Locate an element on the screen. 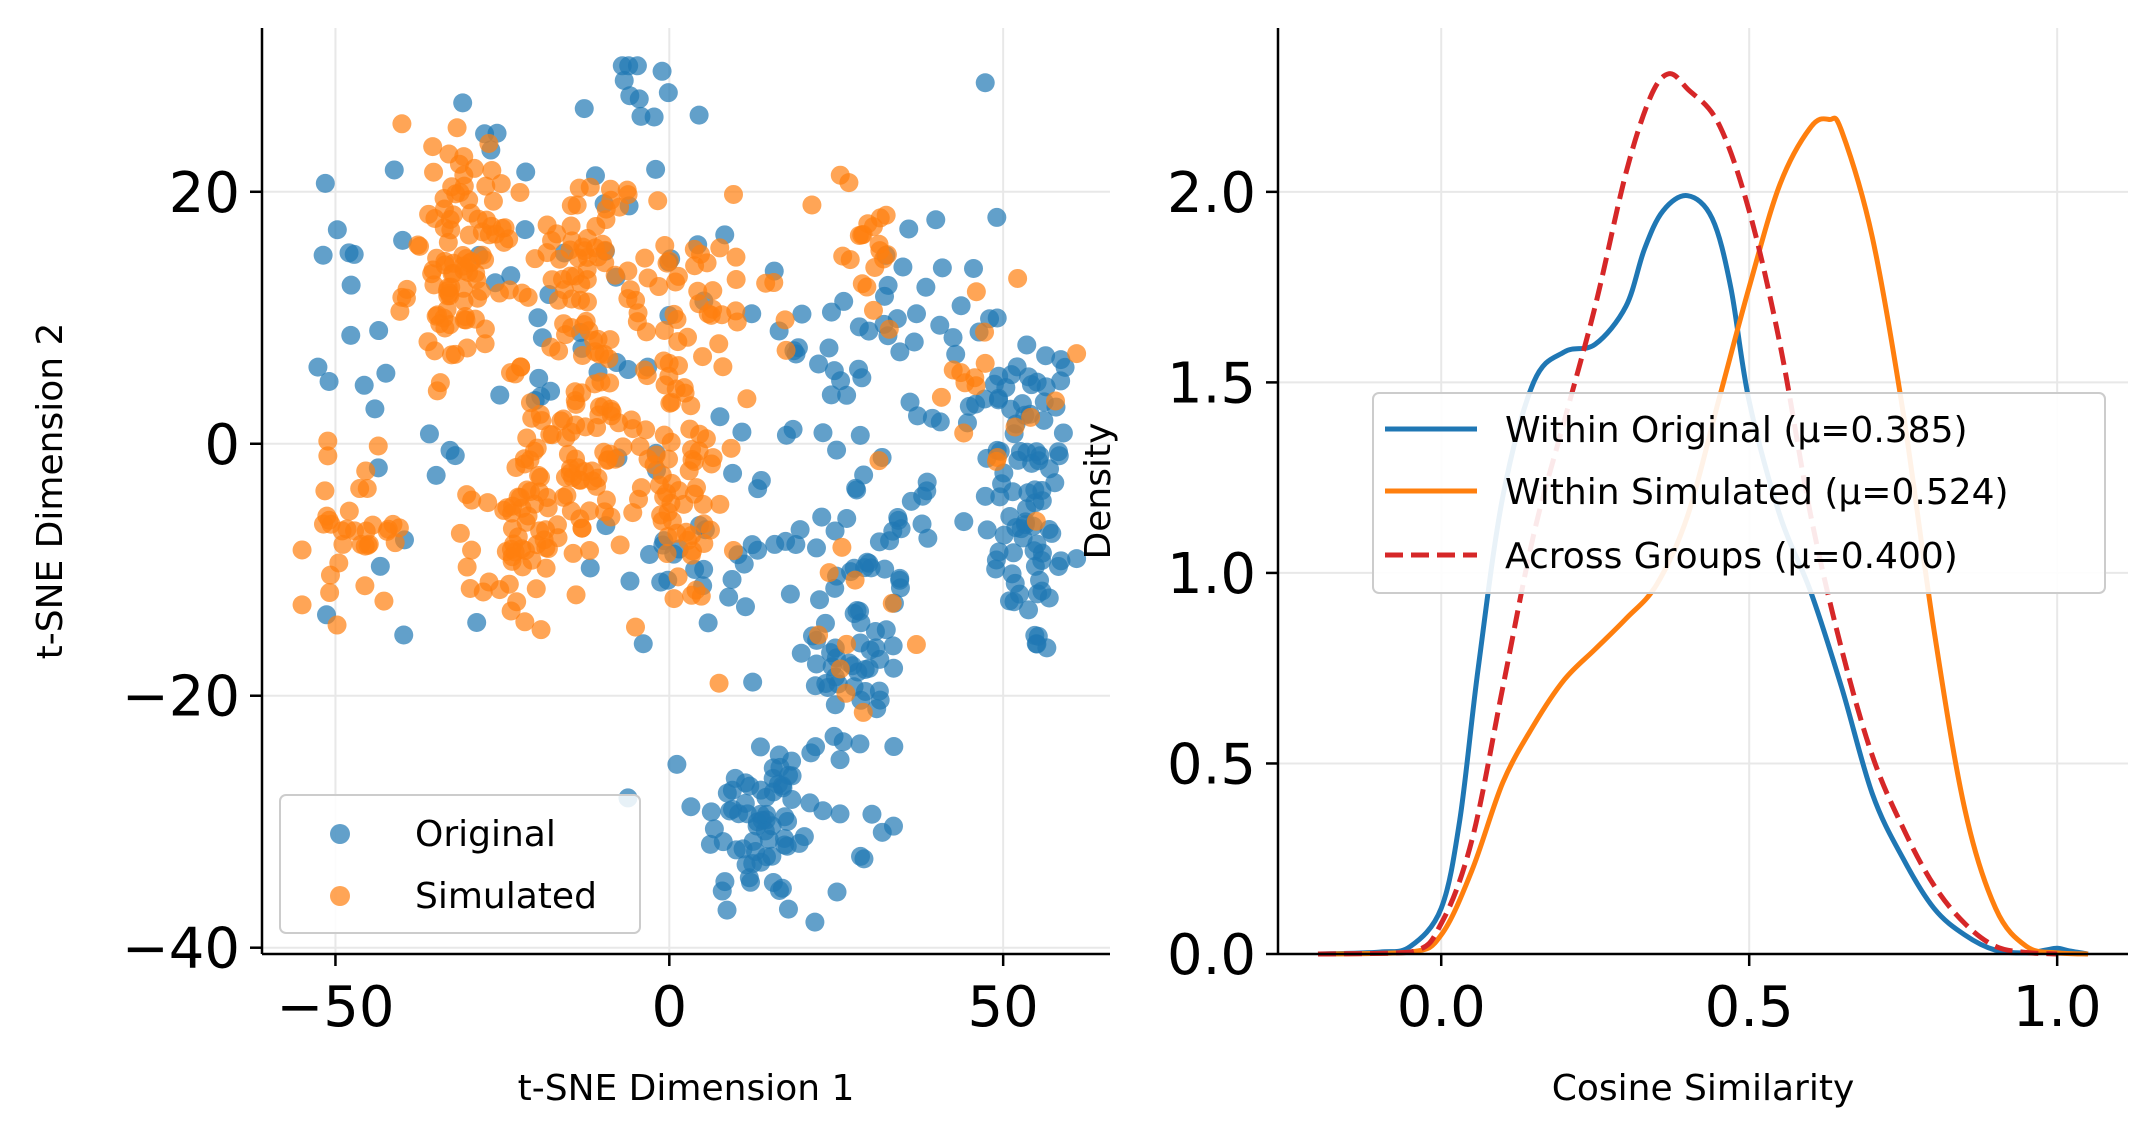 The height and width of the screenshot is (1141, 2148). legend-label-simulated: Simulated is located at coordinates (506, 896).